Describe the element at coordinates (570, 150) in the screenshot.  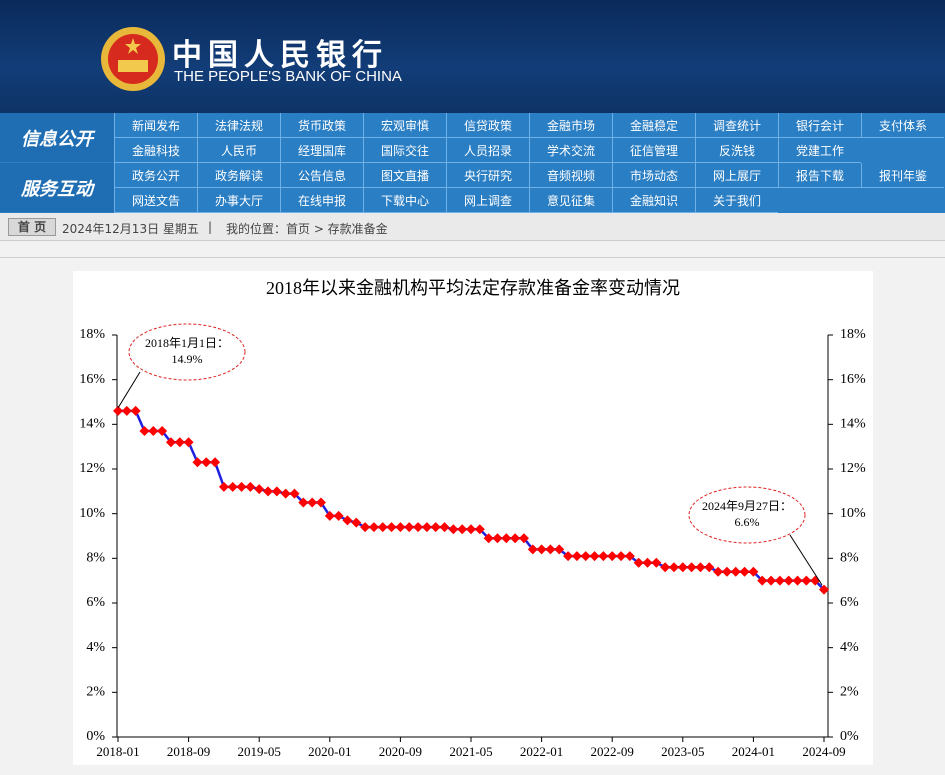
I see `nav-link: 学术交流` at that location.